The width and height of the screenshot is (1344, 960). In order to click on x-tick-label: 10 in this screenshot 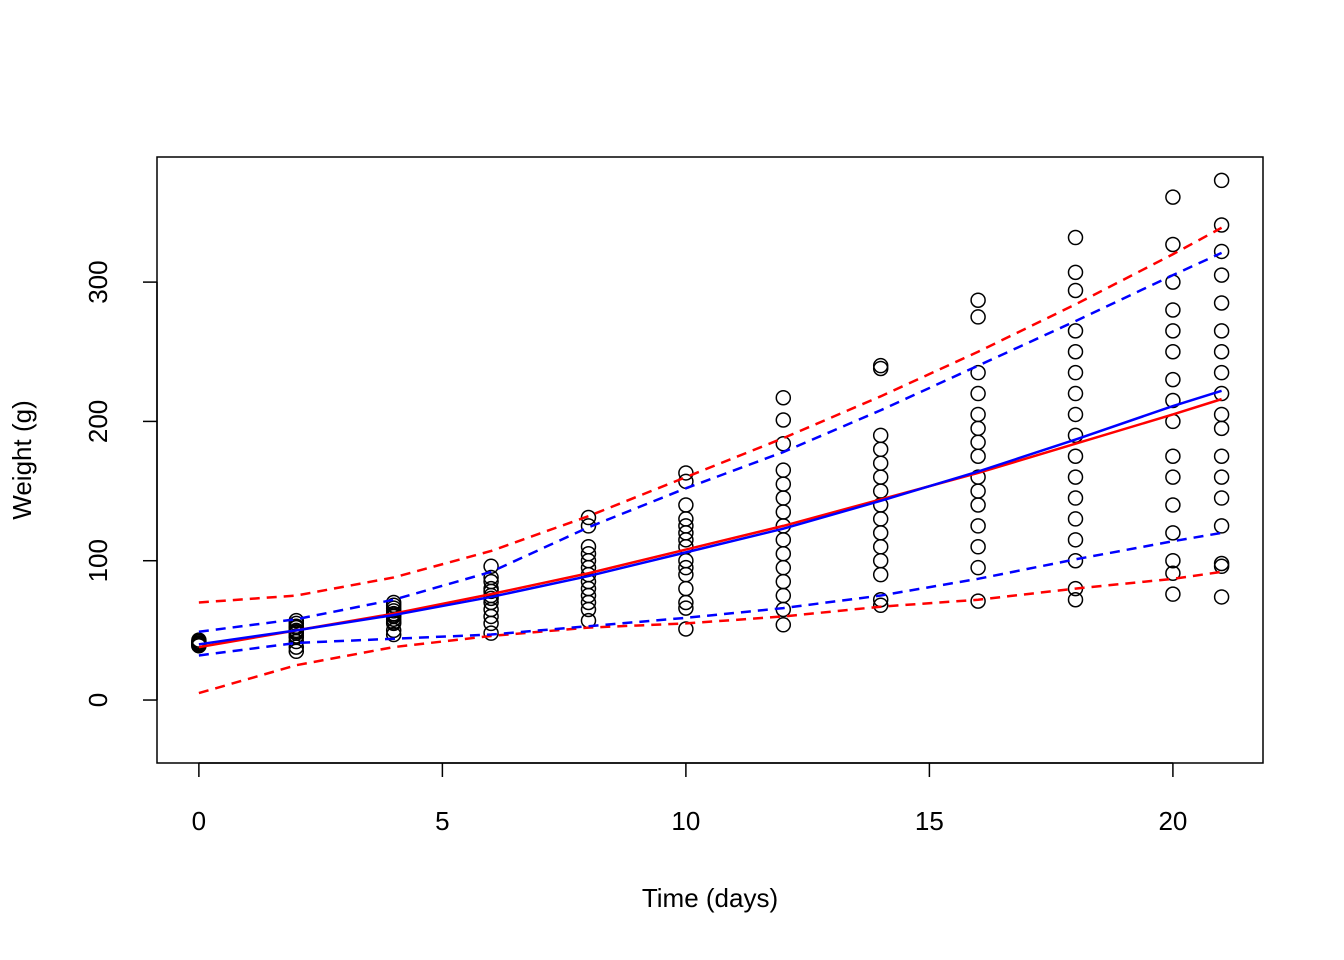, I will do `click(685, 821)`.